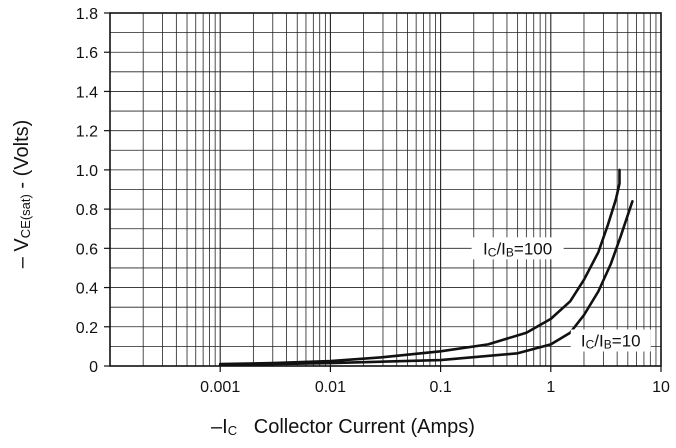 Image resolution: width=676 pixels, height=448 pixels. What do you see at coordinates (93, 367) in the screenshot?
I see `y-tick-label: 0` at bounding box center [93, 367].